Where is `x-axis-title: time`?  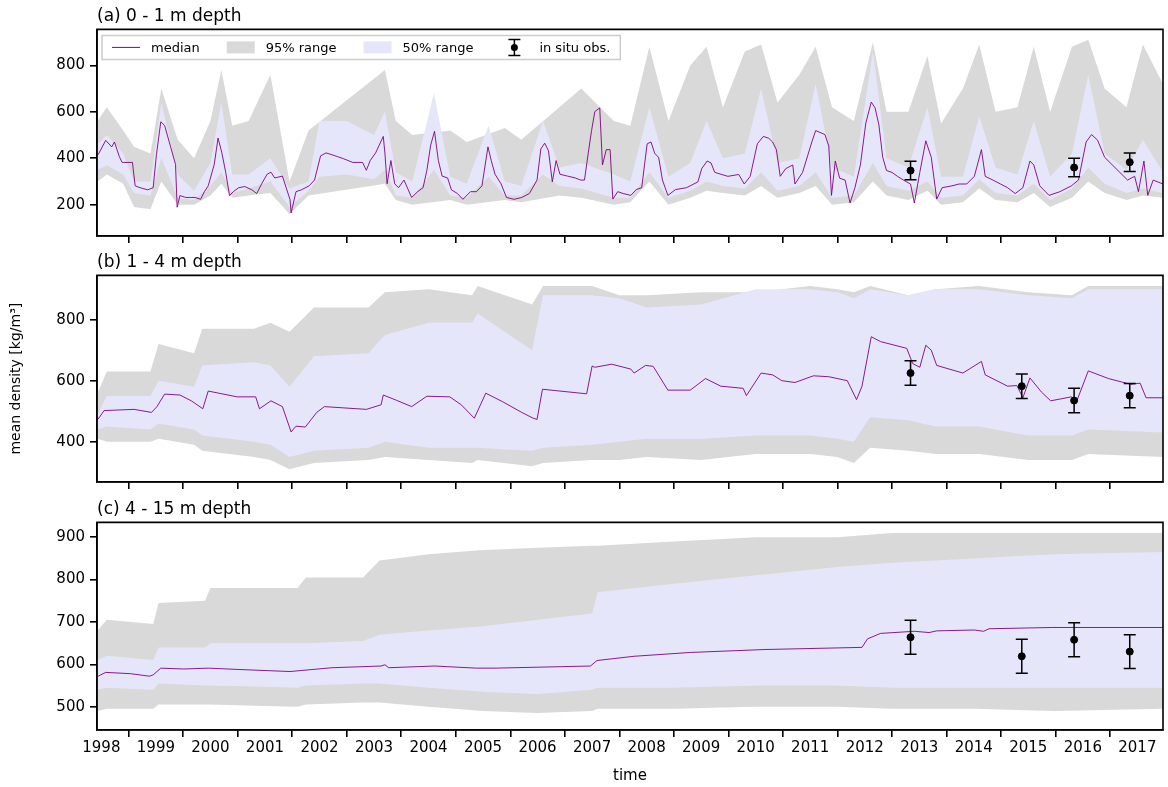 x-axis-title: time is located at coordinates (630, 774).